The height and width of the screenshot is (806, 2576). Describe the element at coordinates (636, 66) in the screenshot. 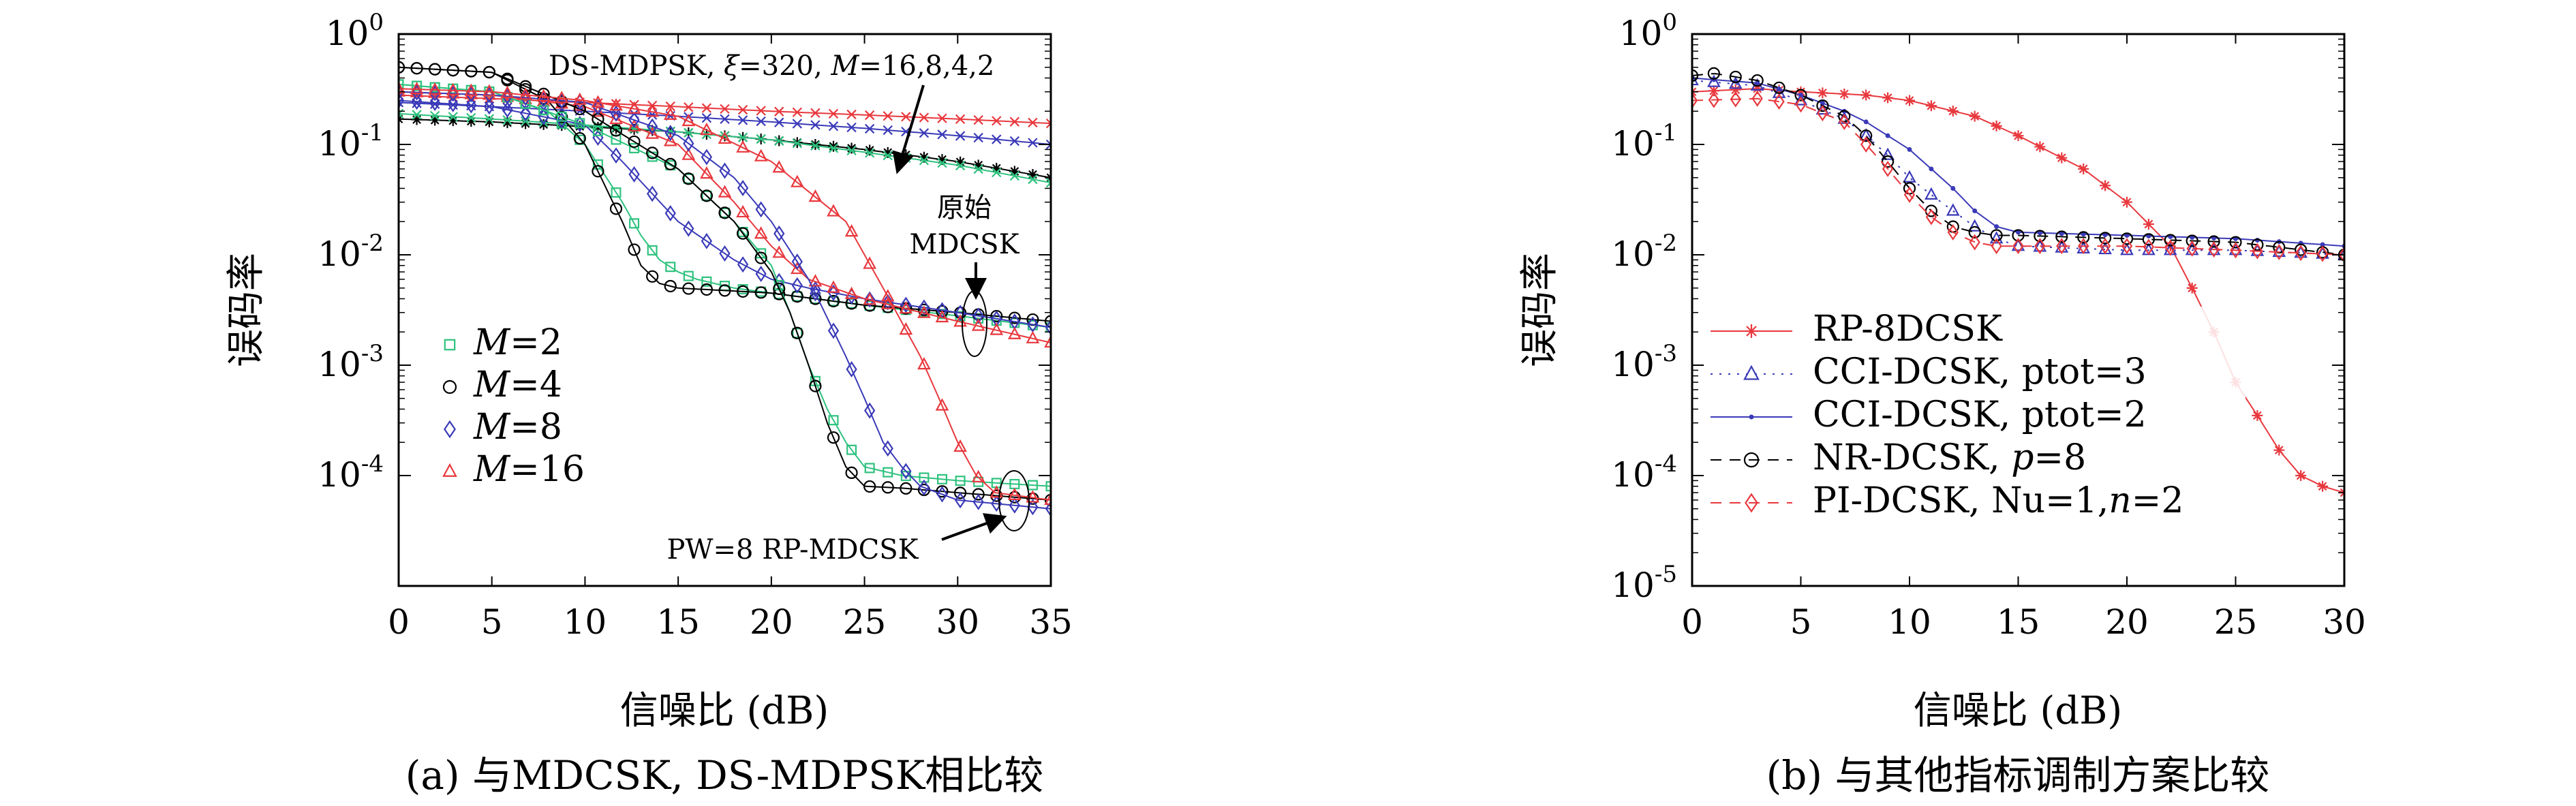

I see `annotation-ds-a: DS-MDPSK,` at that location.